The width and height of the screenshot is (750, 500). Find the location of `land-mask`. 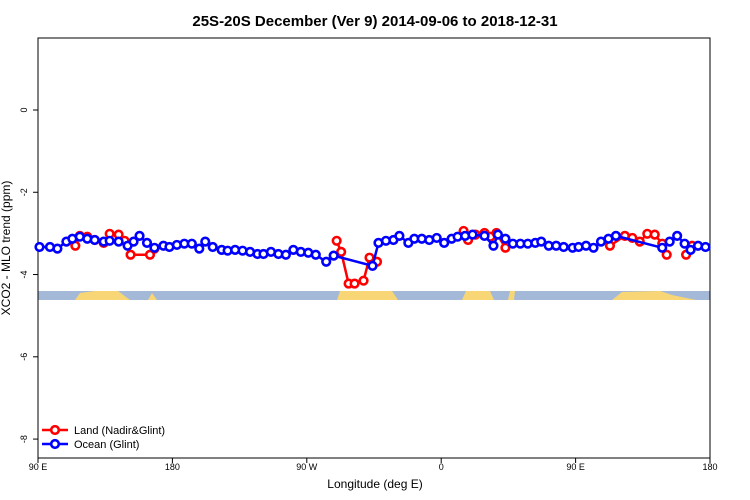

land-mask is located at coordinates (374, 295).